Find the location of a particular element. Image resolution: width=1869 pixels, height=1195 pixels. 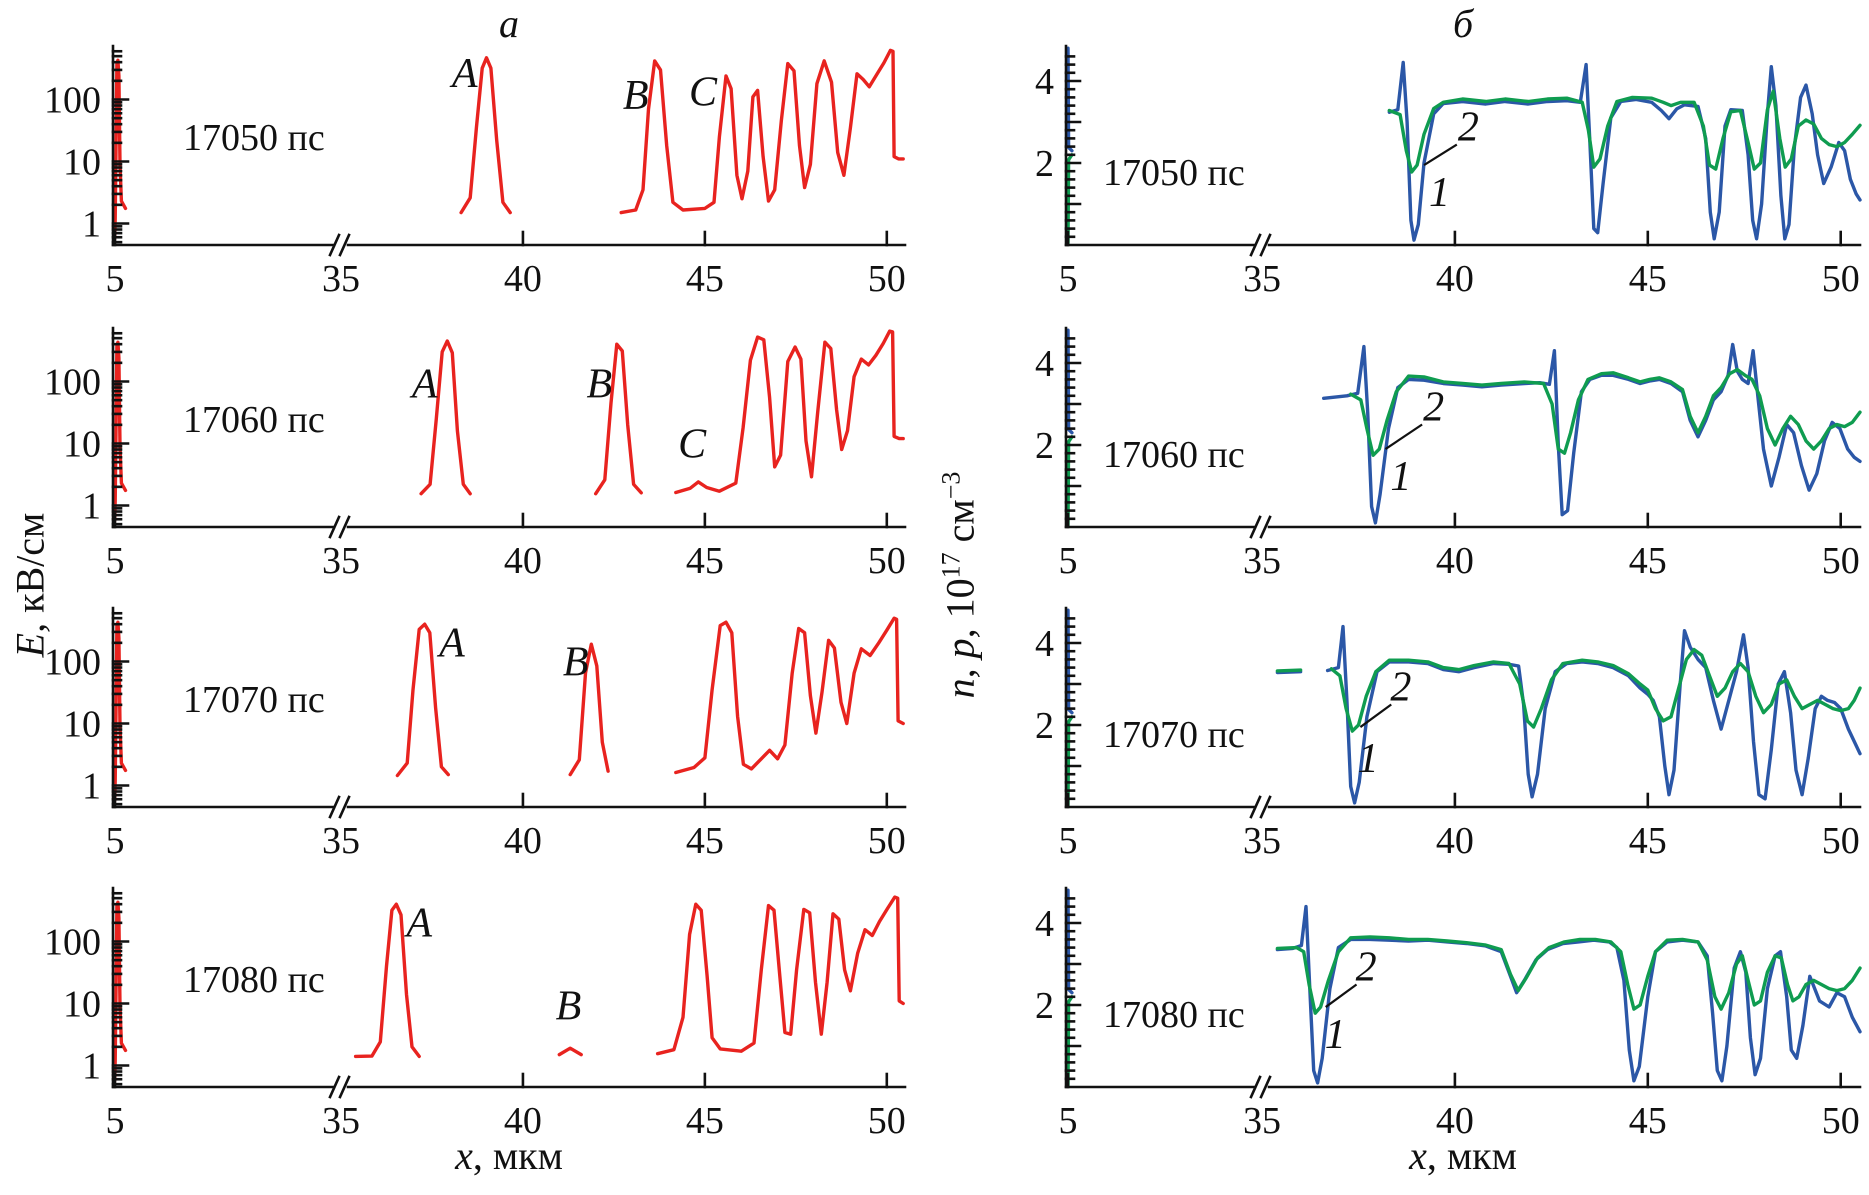

y-label-np-var: n, p, is located at coordinates (960, 663).